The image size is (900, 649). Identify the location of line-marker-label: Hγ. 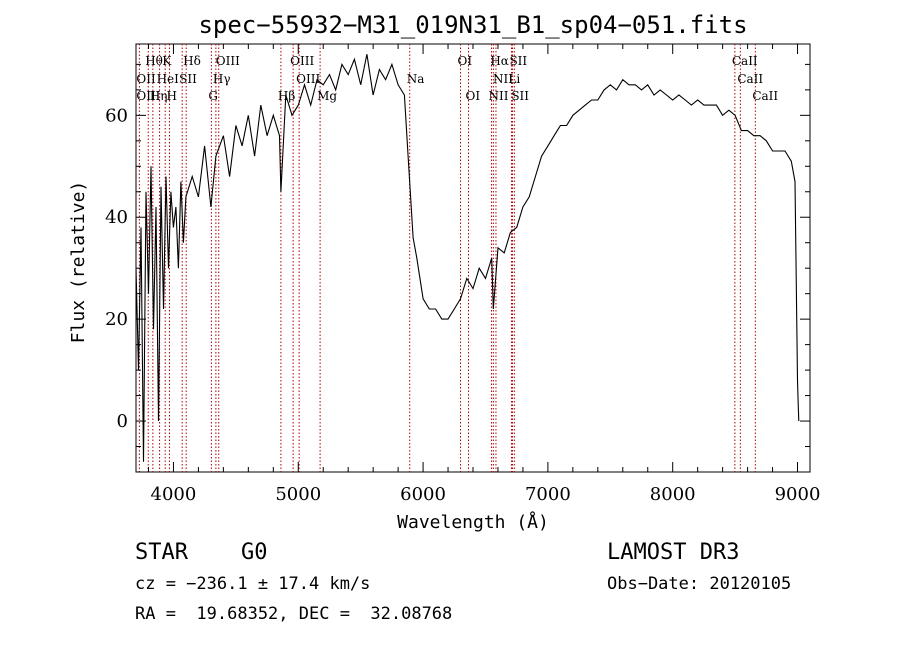
(222, 79).